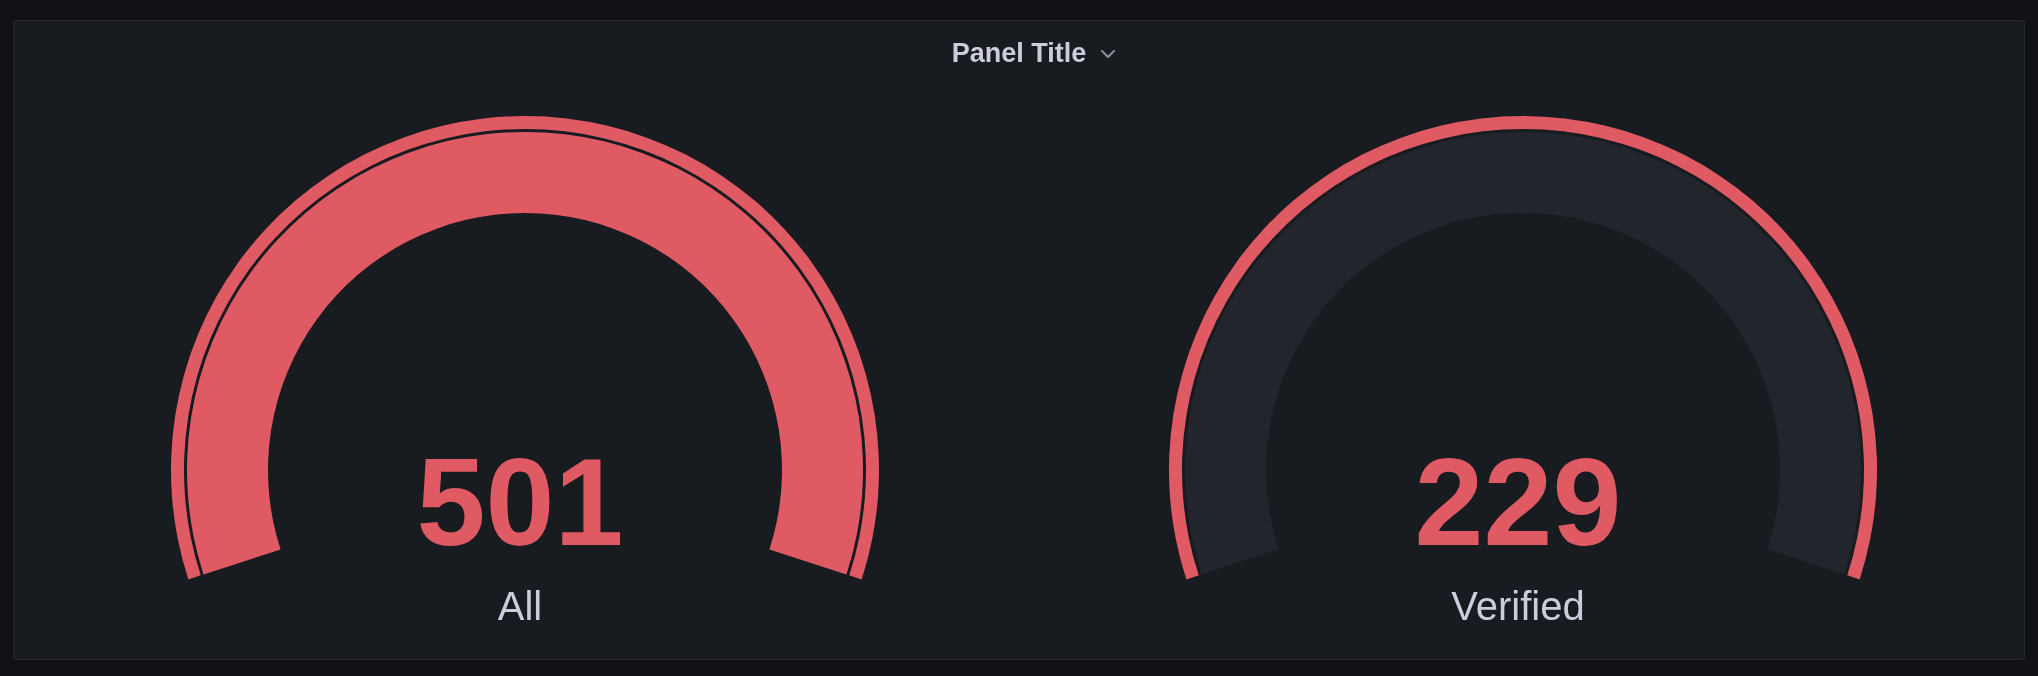  Describe the element at coordinates (520, 502) in the screenshot. I see `data-label: 501` at that location.